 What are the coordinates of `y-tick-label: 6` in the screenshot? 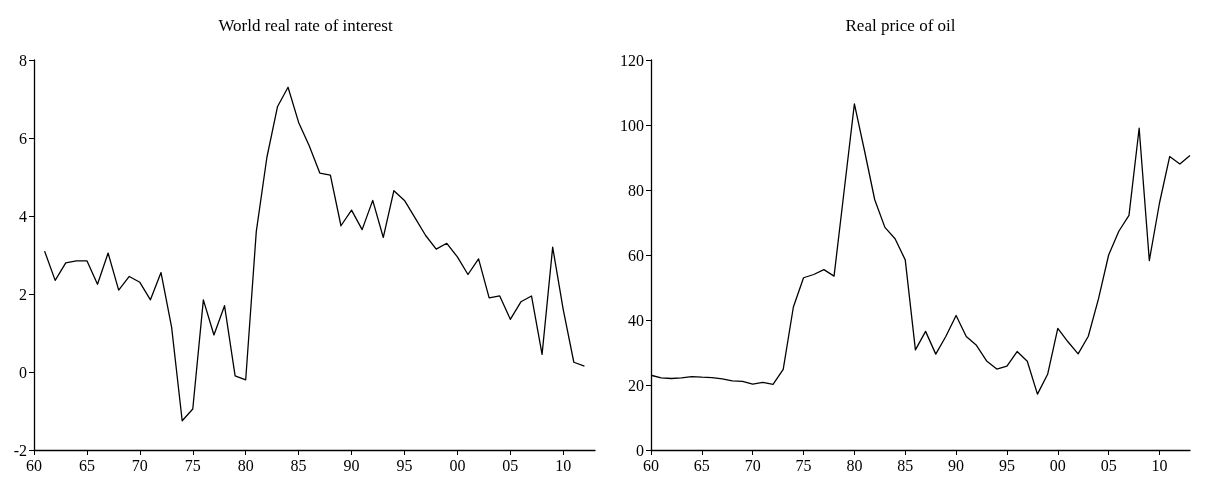 It's located at (23, 138).